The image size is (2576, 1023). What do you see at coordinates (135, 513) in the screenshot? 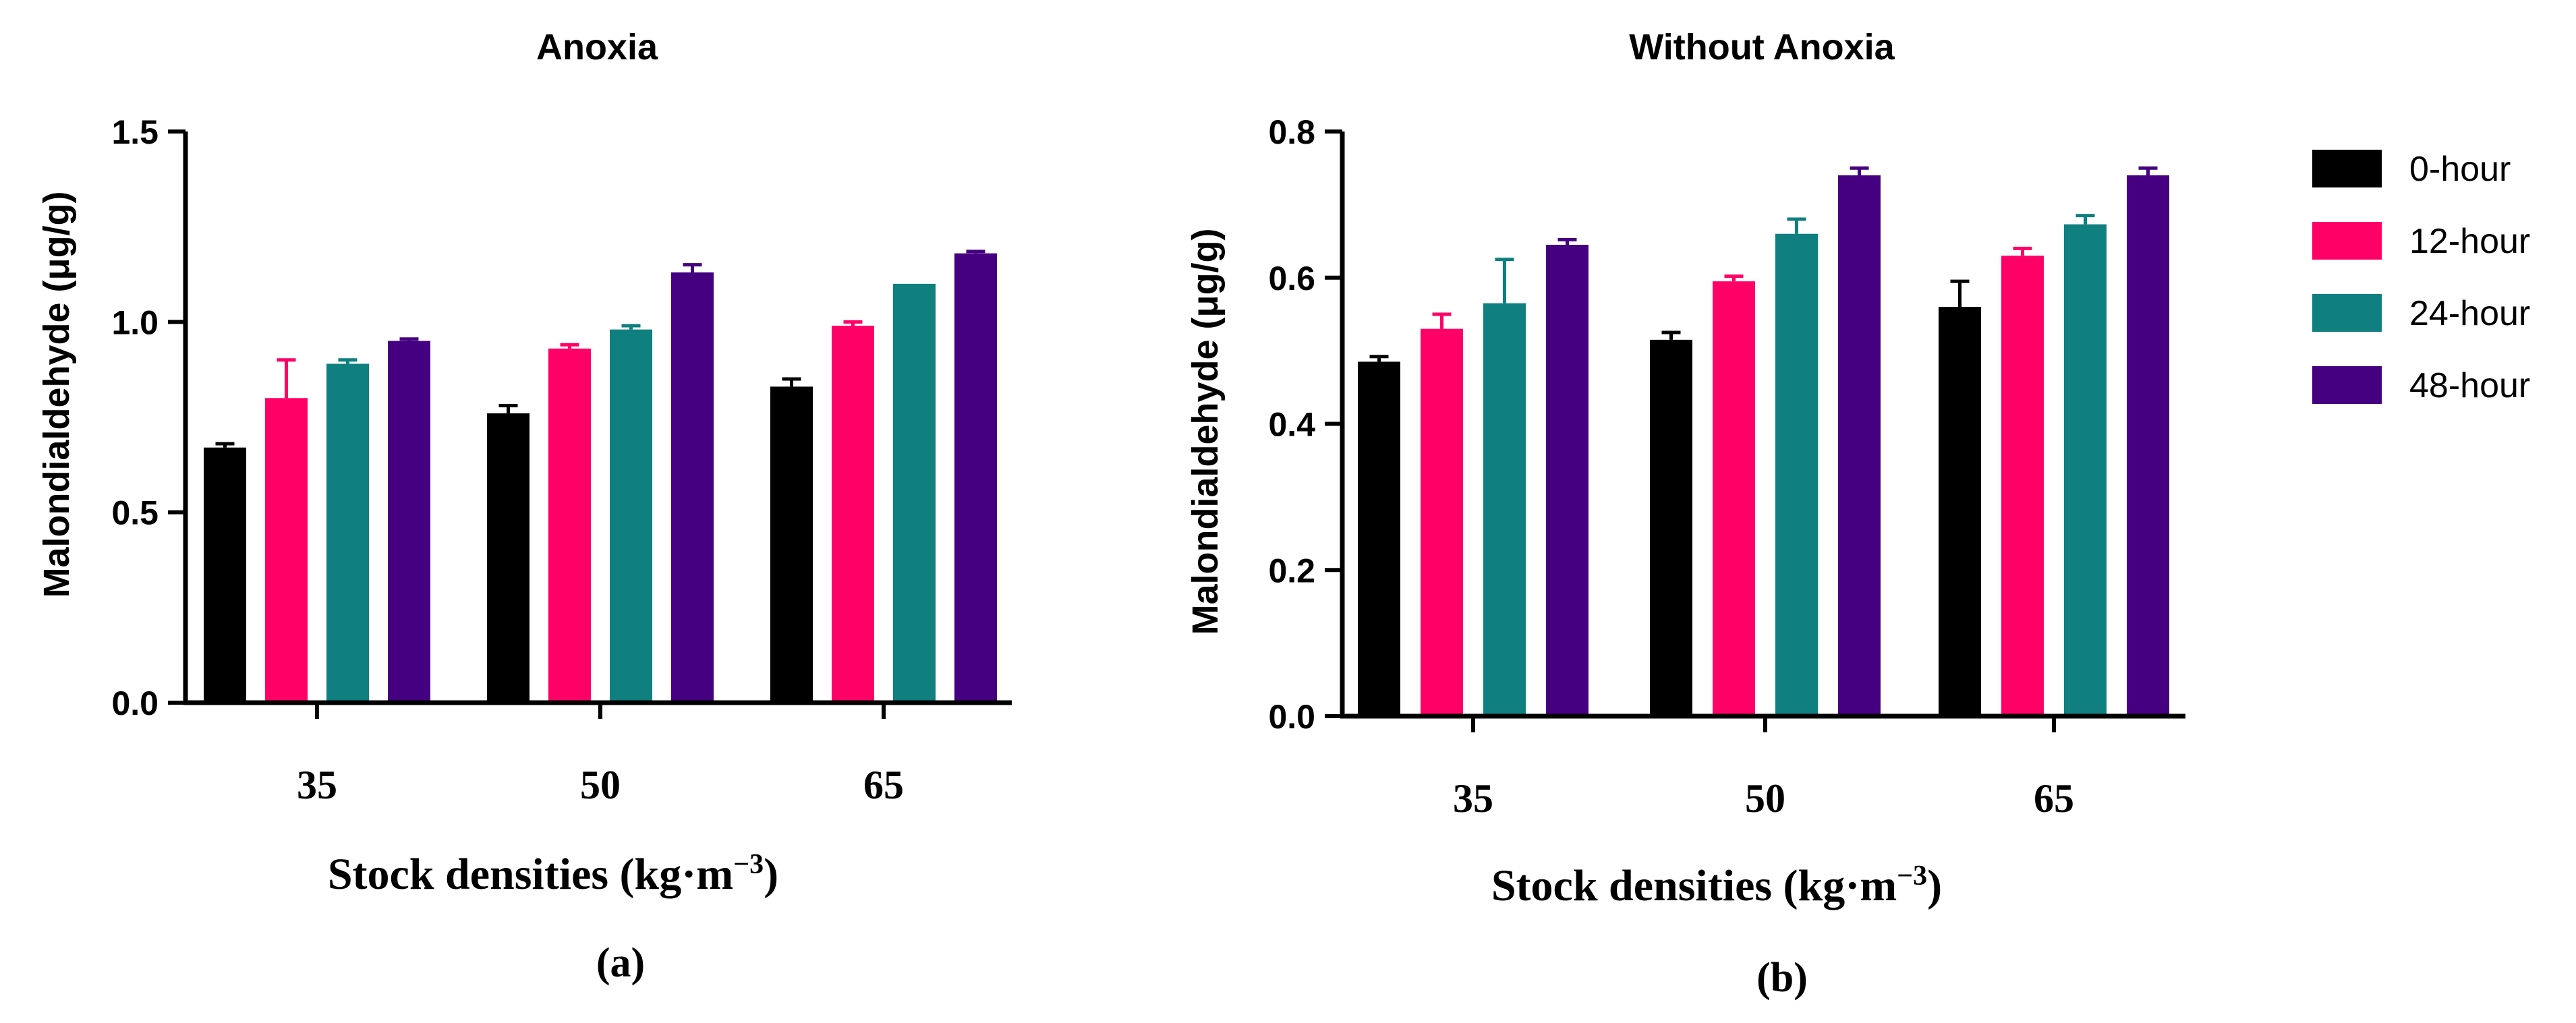
I see `y-tick-label: 0.5` at bounding box center [135, 513].